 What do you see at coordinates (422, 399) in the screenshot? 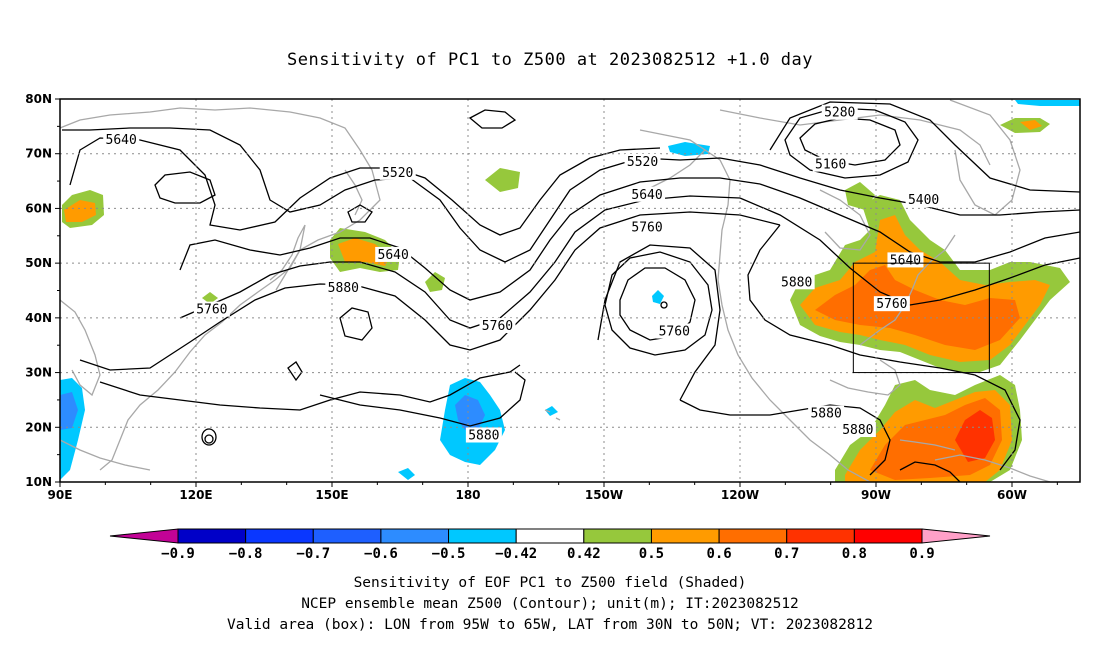
I see `contour-5880-pacific` at bounding box center [422, 399].